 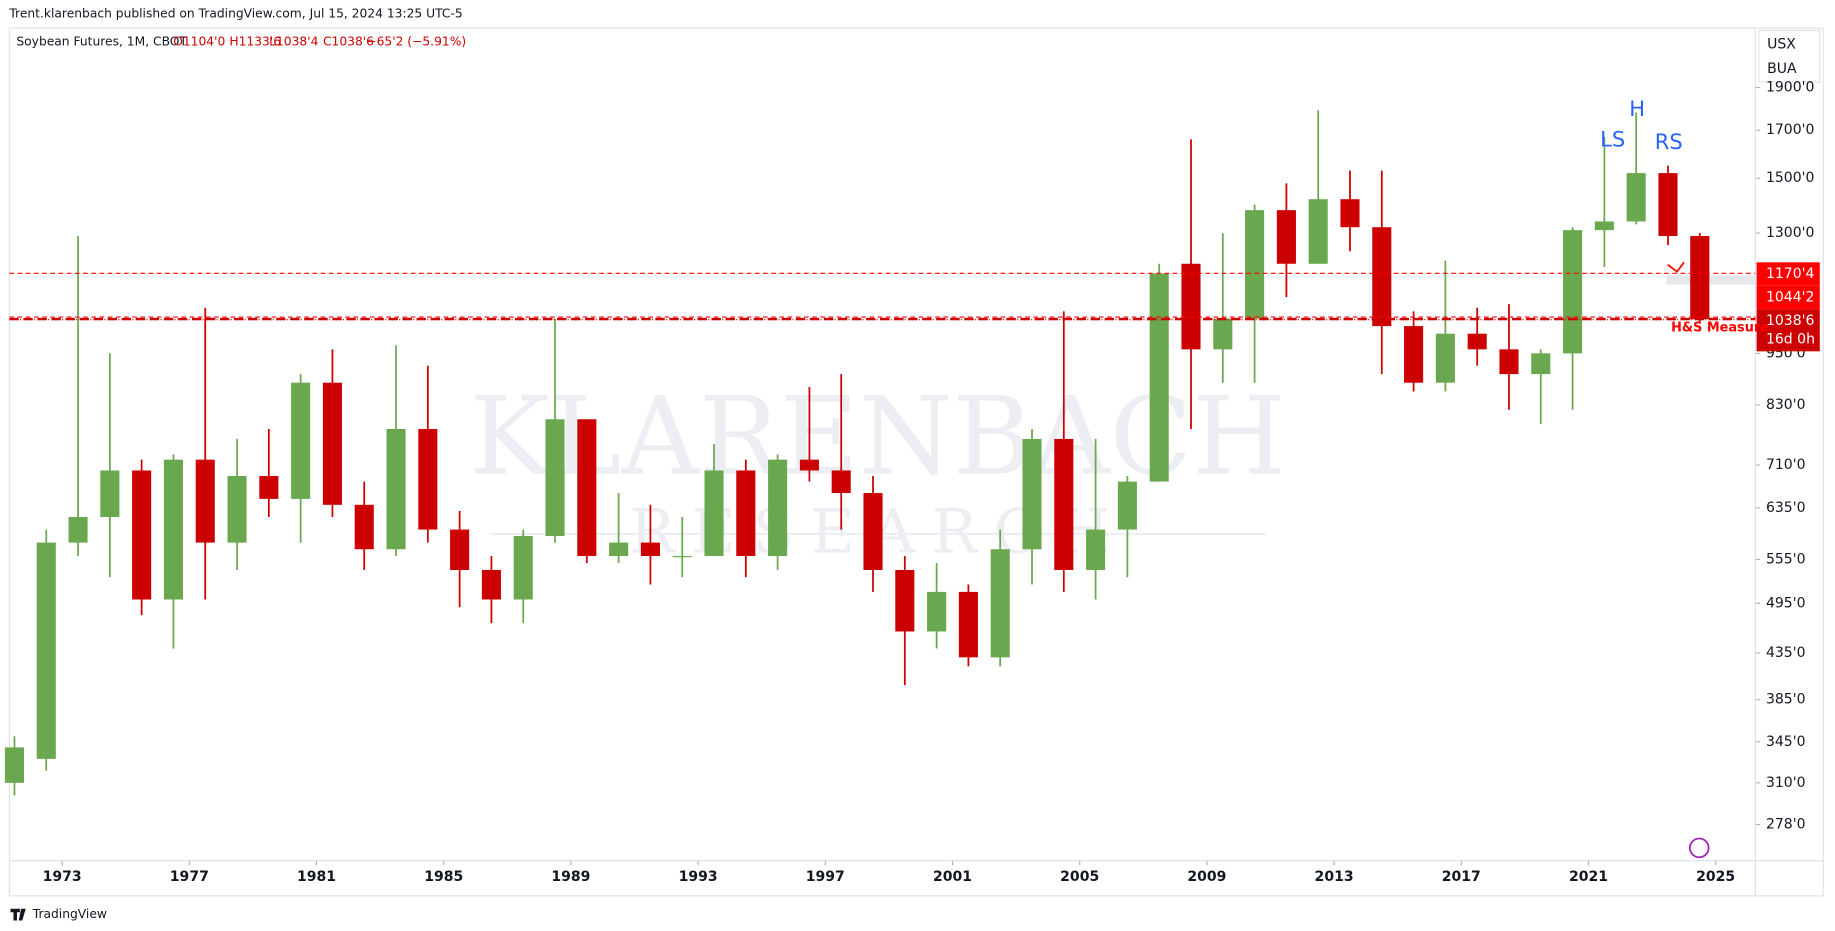 I want to click on x-tick-label: 2021, so click(x=1588, y=877).